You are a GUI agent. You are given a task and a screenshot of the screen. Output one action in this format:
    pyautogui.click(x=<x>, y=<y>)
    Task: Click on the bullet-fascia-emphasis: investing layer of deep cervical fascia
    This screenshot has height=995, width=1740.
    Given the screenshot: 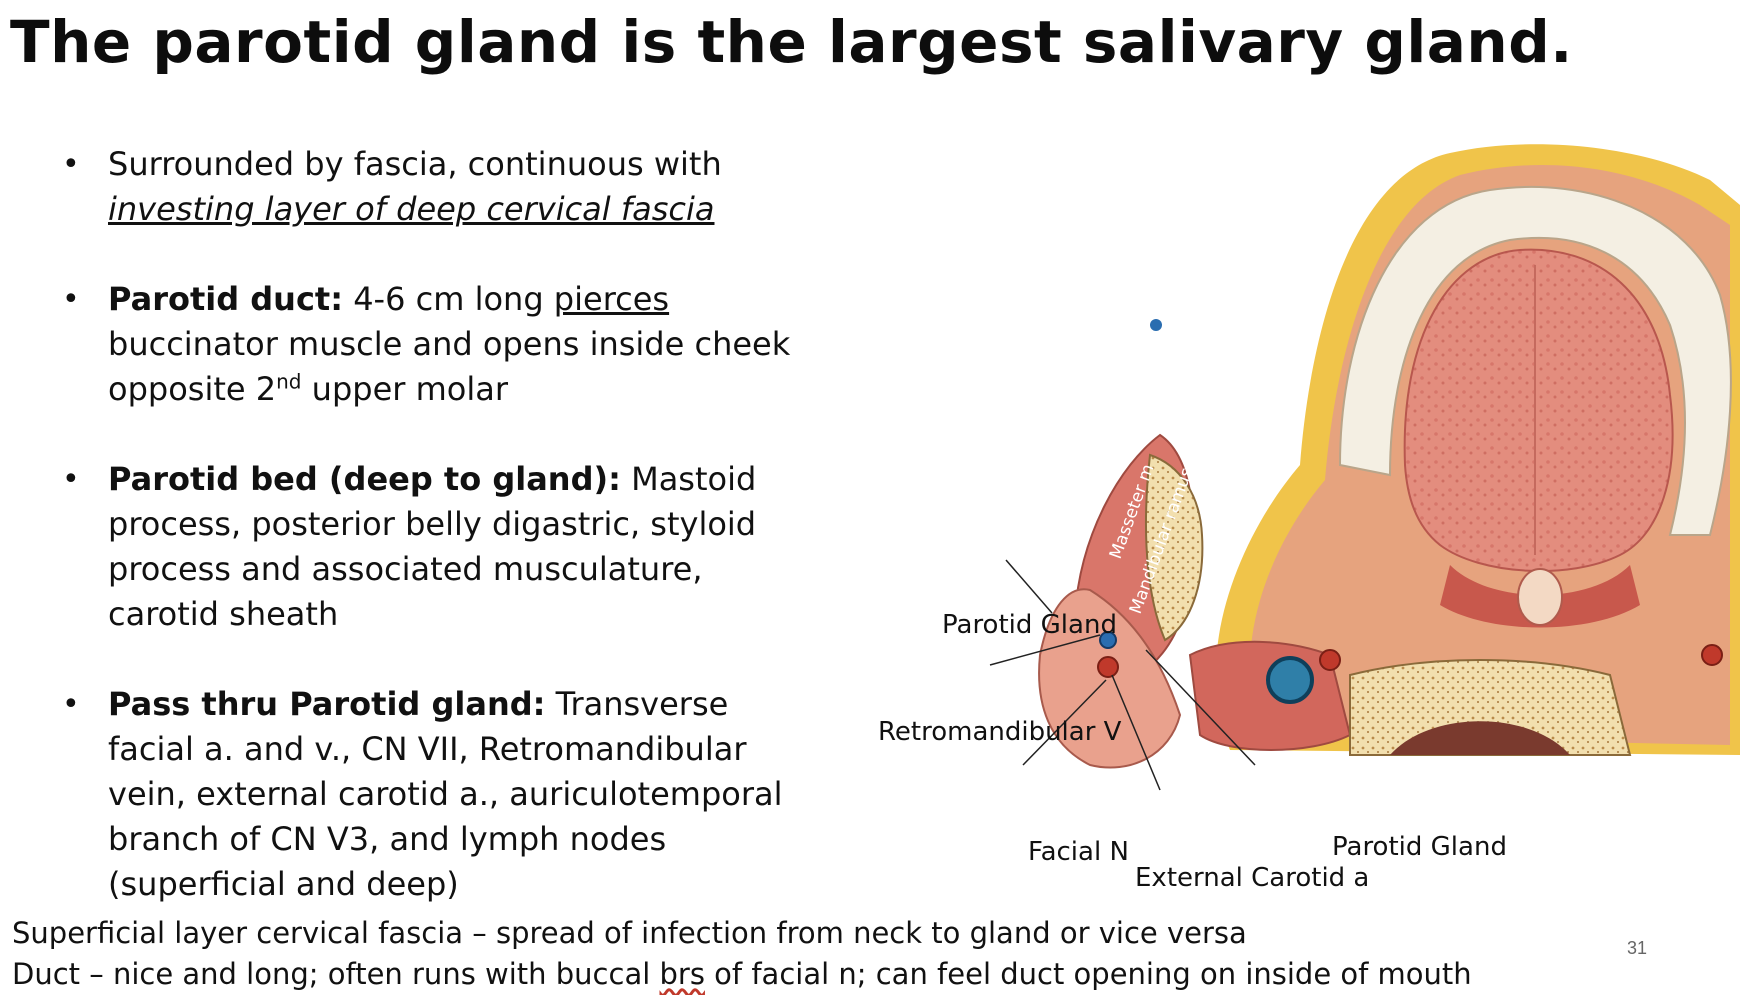 What is the action you would take?
    pyautogui.click(x=411, y=209)
    